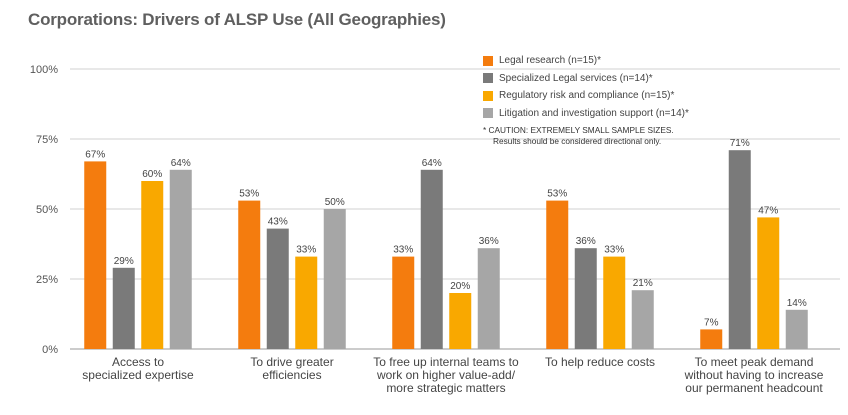 Image resolution: width=848 pixels, height=415 pixels. Describe the element at coordinates (446, 362) in the screenshot. I see `category-label: To free up internal teams to` at that location.